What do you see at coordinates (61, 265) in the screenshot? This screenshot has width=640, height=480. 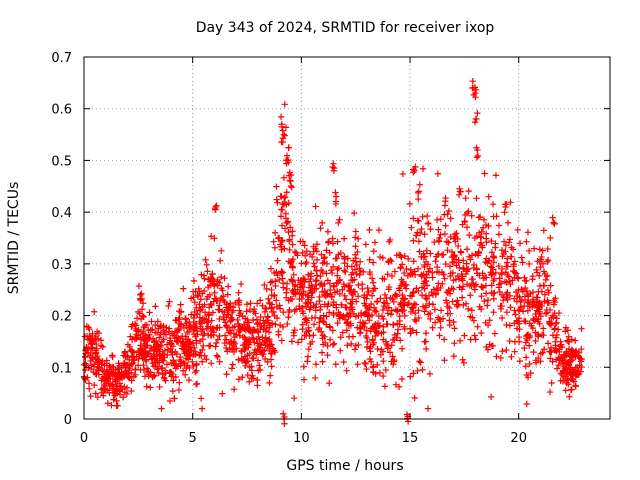 I see `y-tick-label: 0.3` at bounding box center [61, 265].